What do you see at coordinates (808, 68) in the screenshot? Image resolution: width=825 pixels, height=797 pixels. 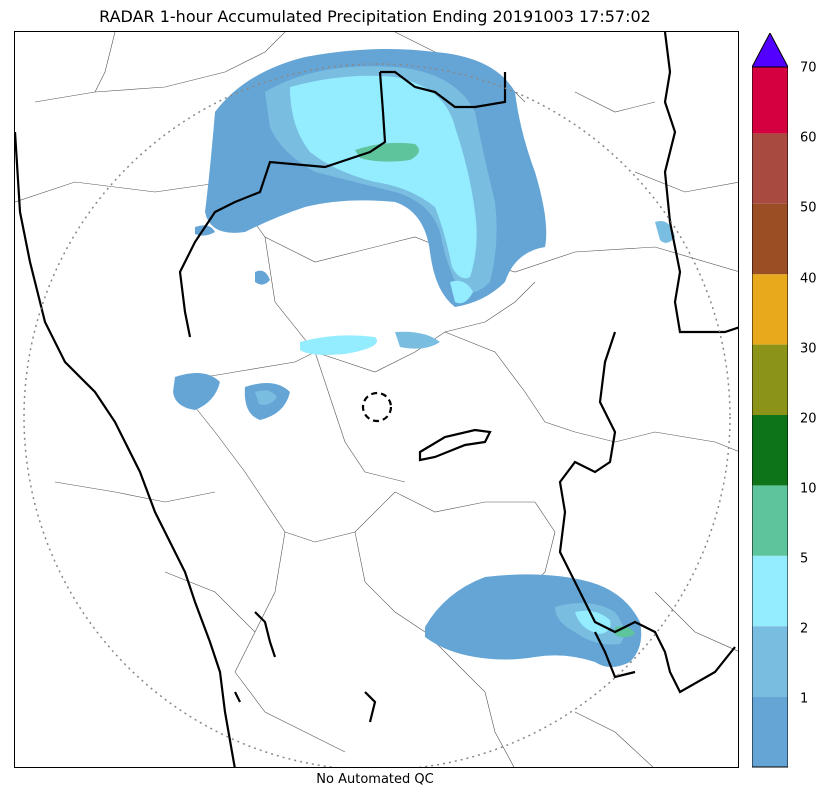 I see `colorbar-label-70: 70` at bounding box center [808, 68].